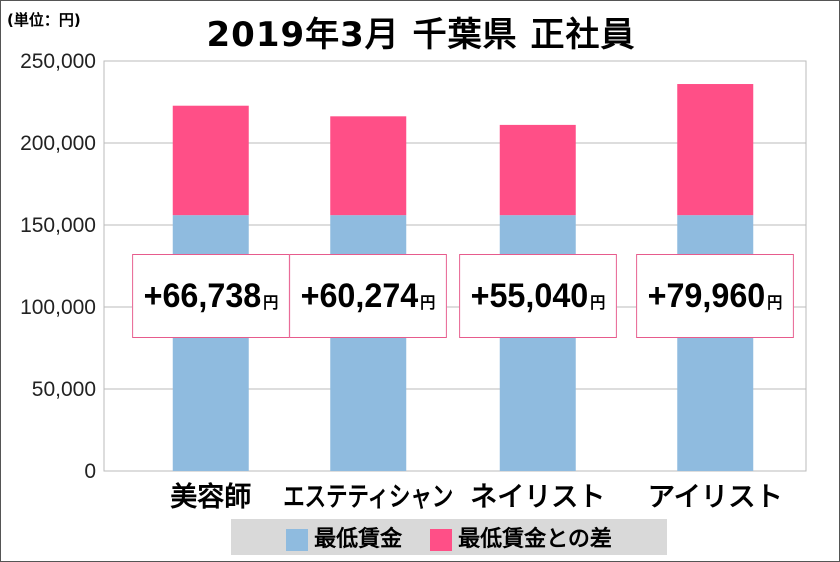  Describe the element at coordinates (58, 61) in the screenshot. I see `y-tick-label: 250,000` at that location.